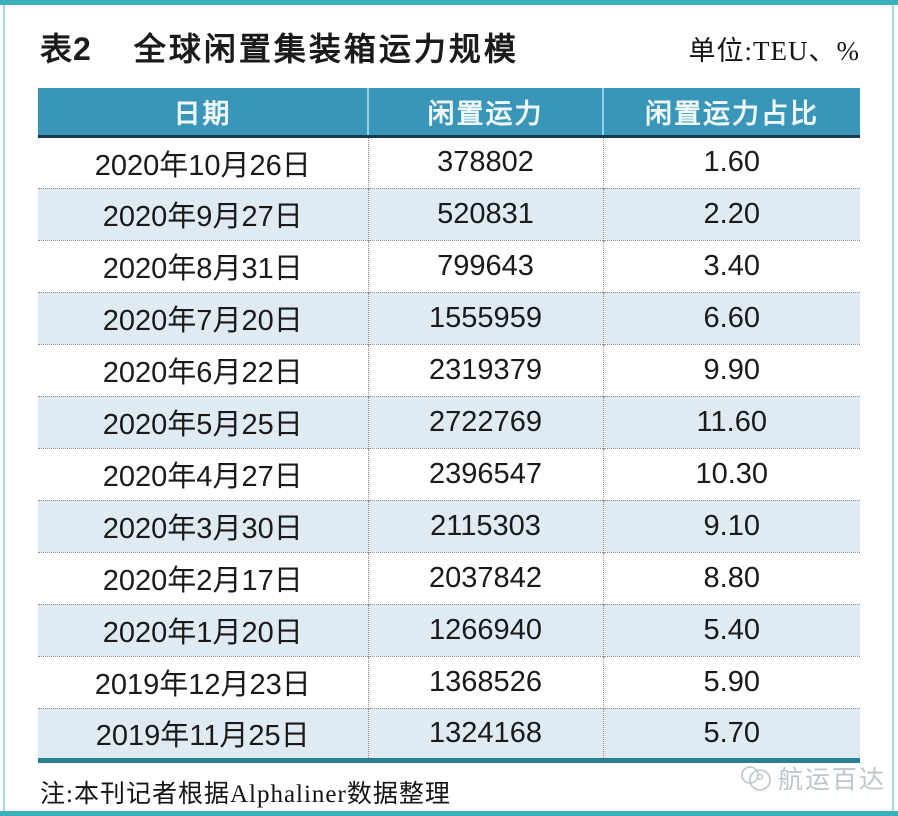  I want to click on date-cell: 2020年6月22日, so click(203, 369).